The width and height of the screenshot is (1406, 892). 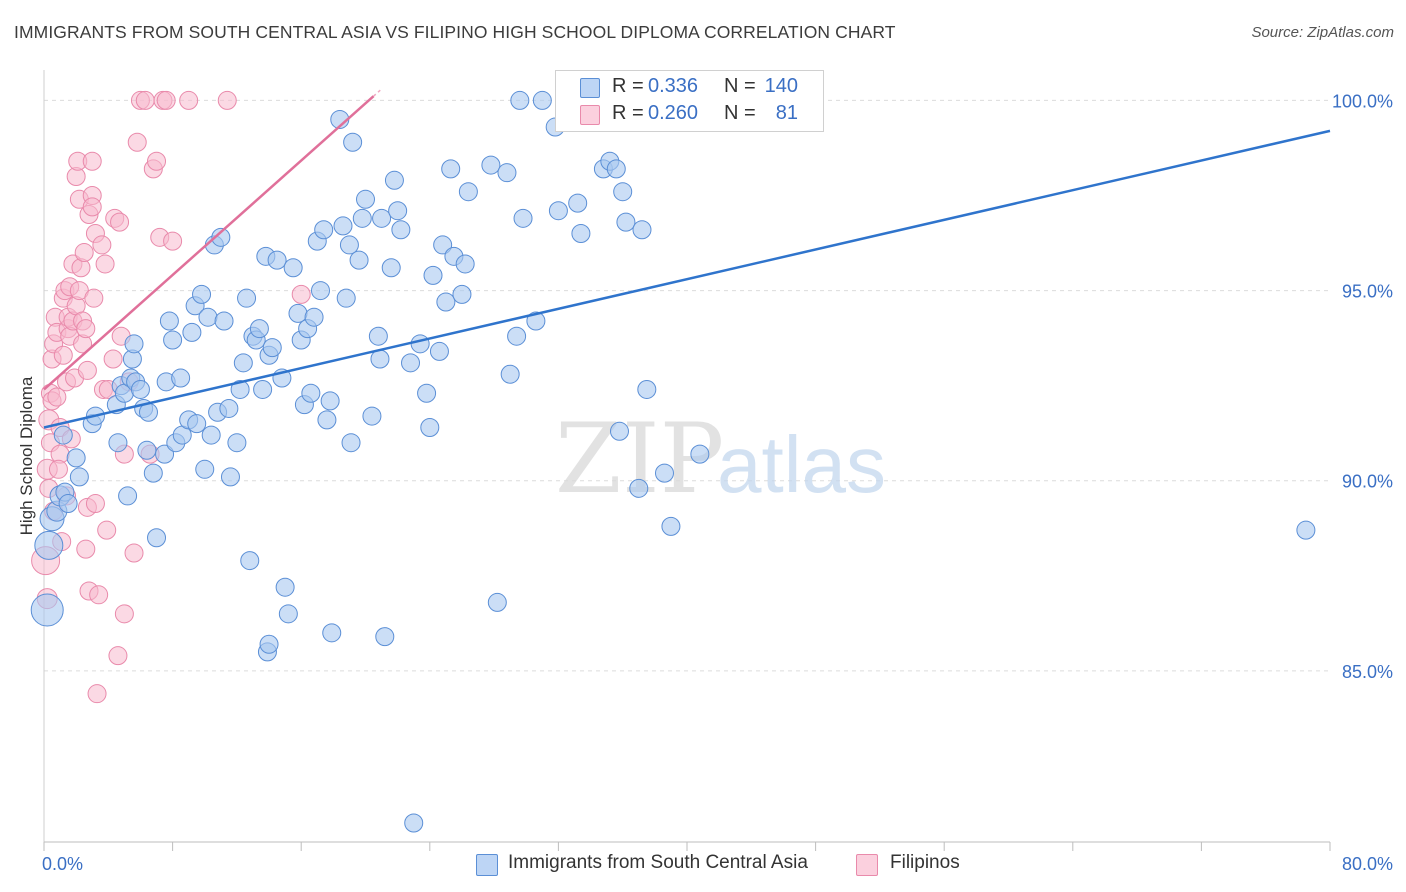 I want to click on legend-row-filipinos: R = 0.260 N = 81, so click(x=689, y=114).